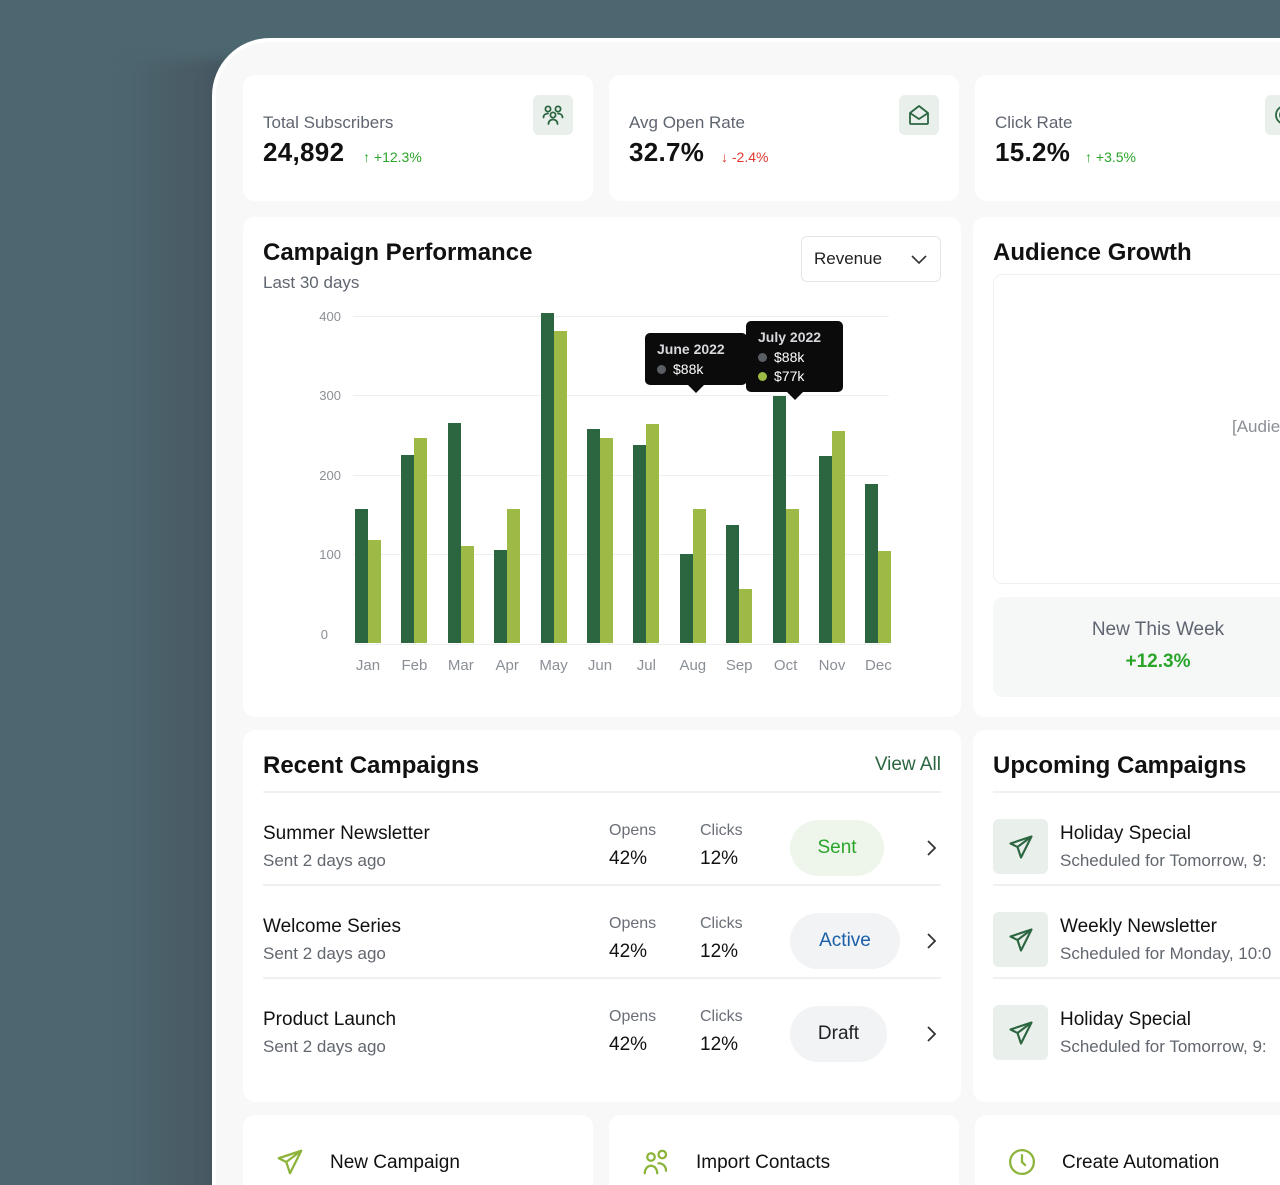 This screenshot has width=1280, height=1185. Describe the element at coordinates (1127, 138) in the screenshot. I see `stat-card-click-rate: Click Rate 15.2% ↑ +3.5%` at that location.